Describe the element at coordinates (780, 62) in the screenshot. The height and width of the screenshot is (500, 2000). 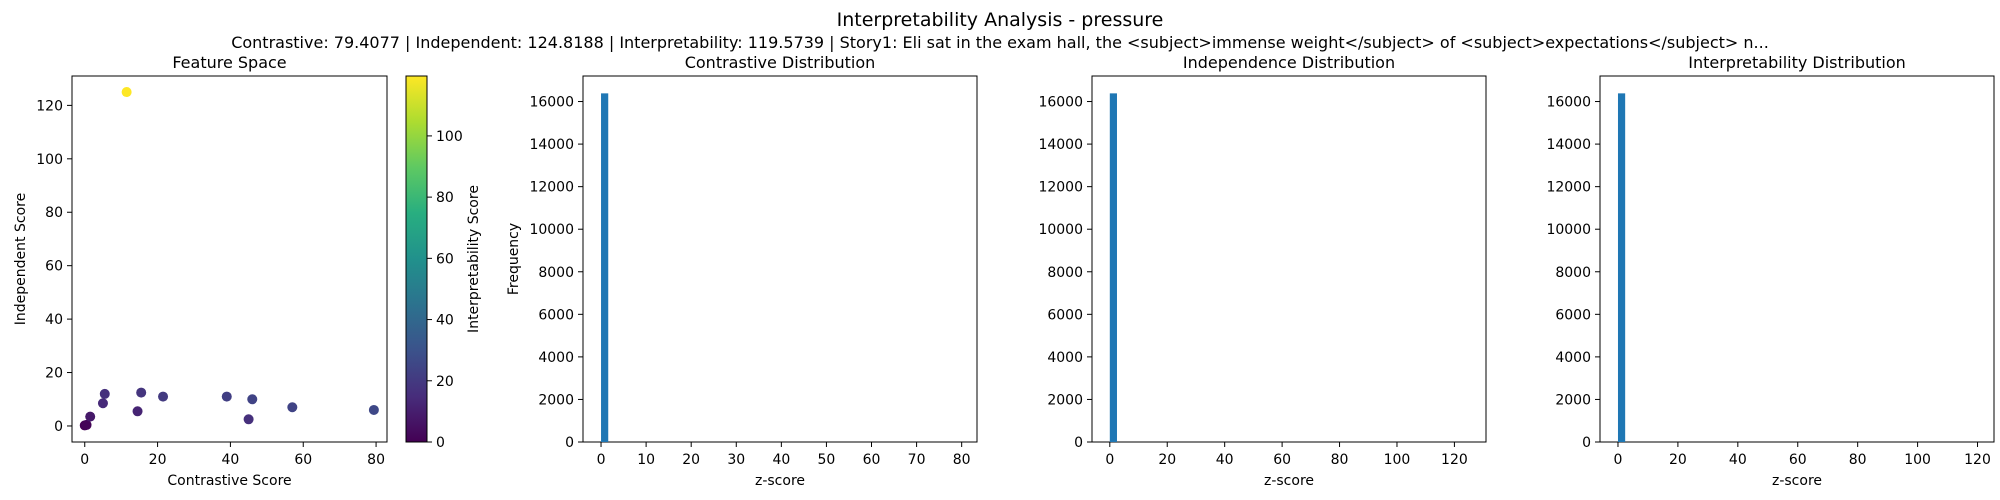
I see `panel-contrastive-title: Contrastive Distribution` at that location.